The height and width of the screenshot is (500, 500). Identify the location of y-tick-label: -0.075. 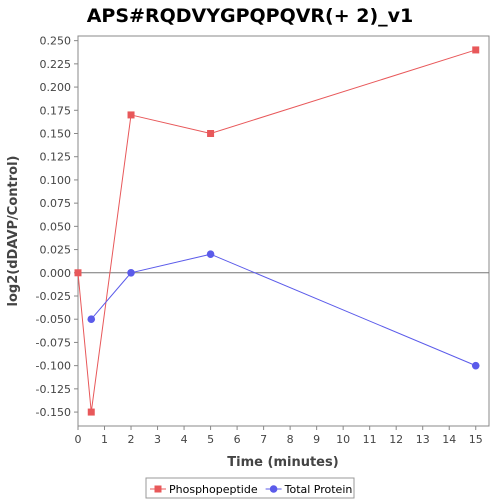
(53, 342).